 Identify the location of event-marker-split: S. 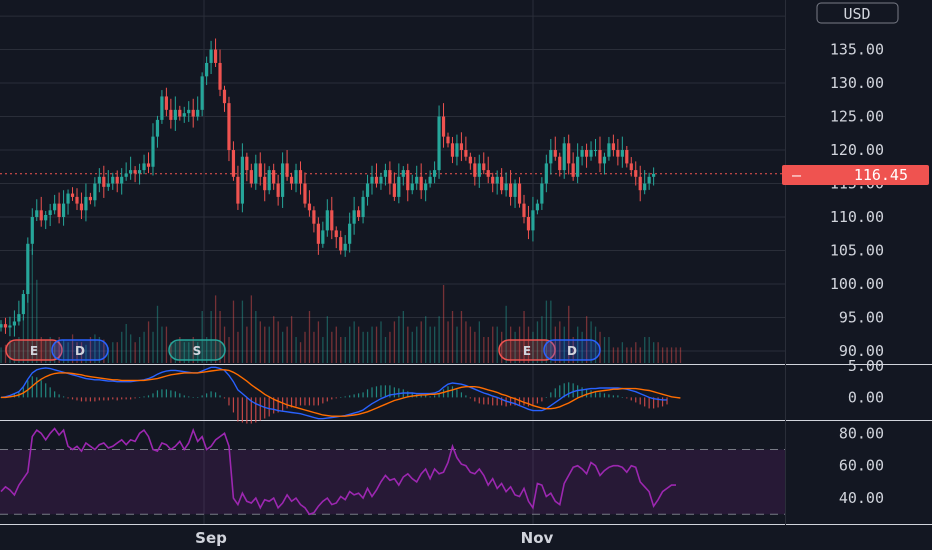
(197, 350).